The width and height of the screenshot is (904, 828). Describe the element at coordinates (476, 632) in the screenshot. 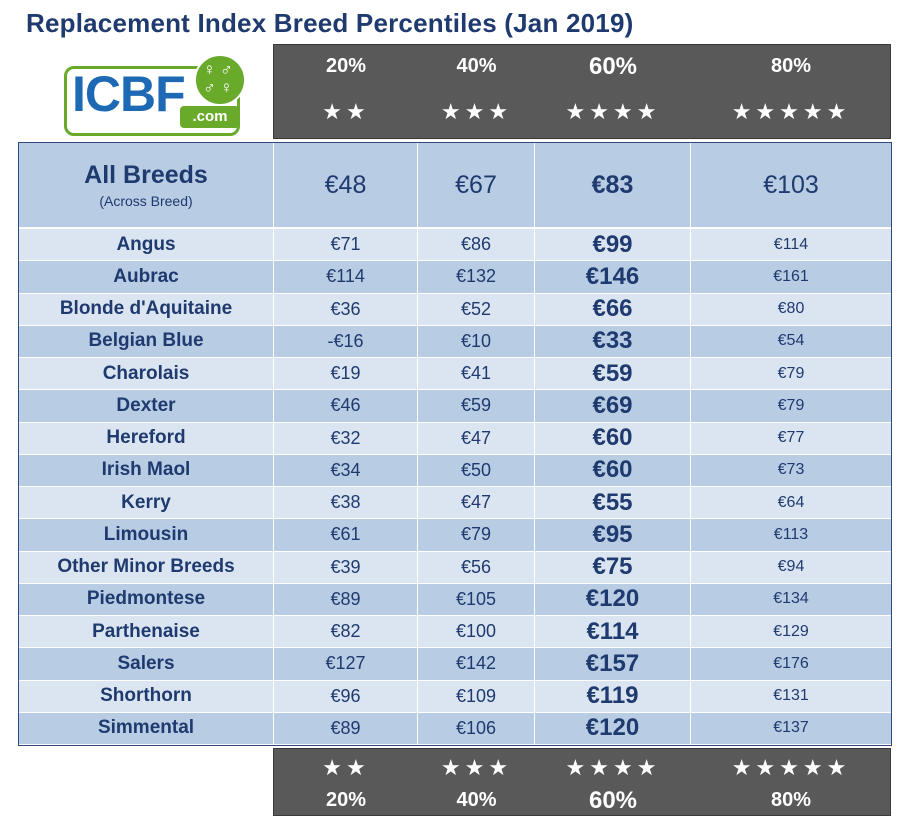

I see `breed-value-40: €100` at that location.